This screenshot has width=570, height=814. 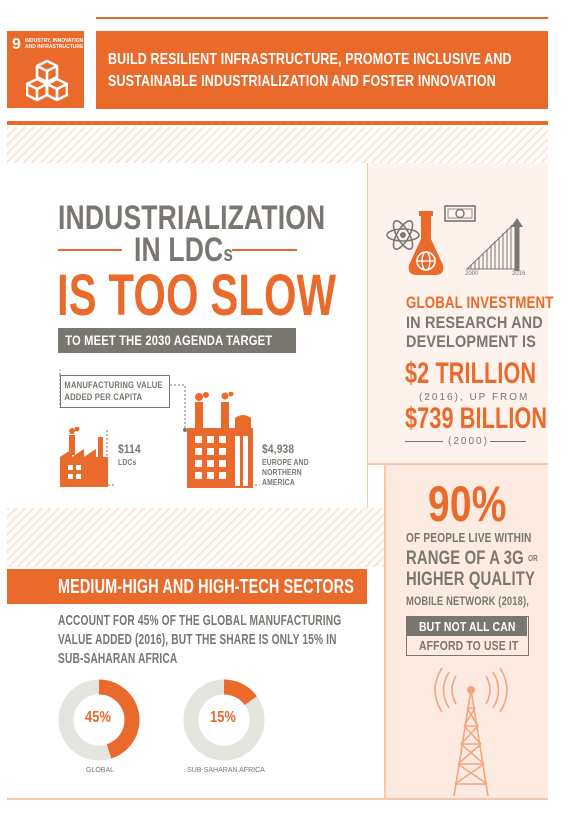 I want to click on mobile-percent: 90%, so click(x=467, y=504).